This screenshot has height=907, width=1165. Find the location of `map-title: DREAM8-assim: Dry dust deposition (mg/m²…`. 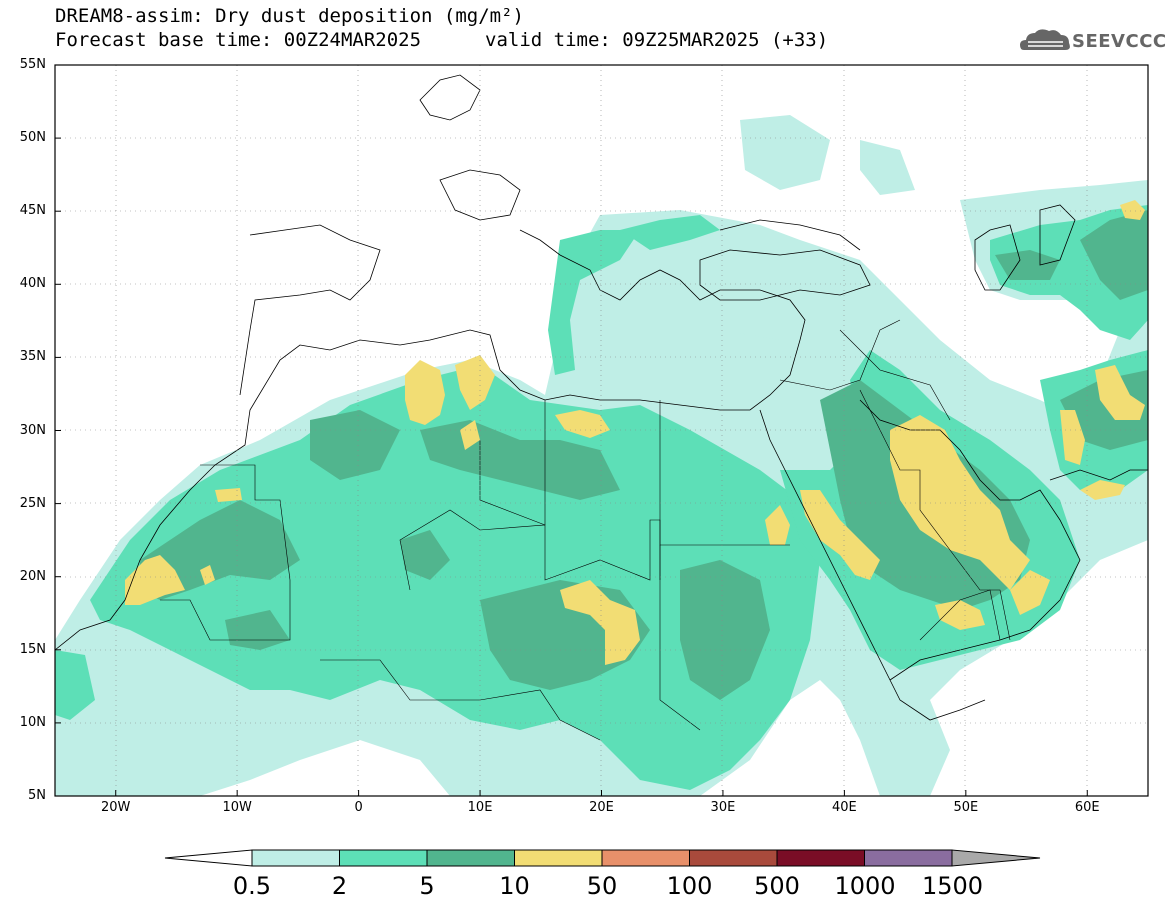

map-title: DREAM8-assim: Dry dust deposition (mg/m²… is located at coordinates (289, 16).